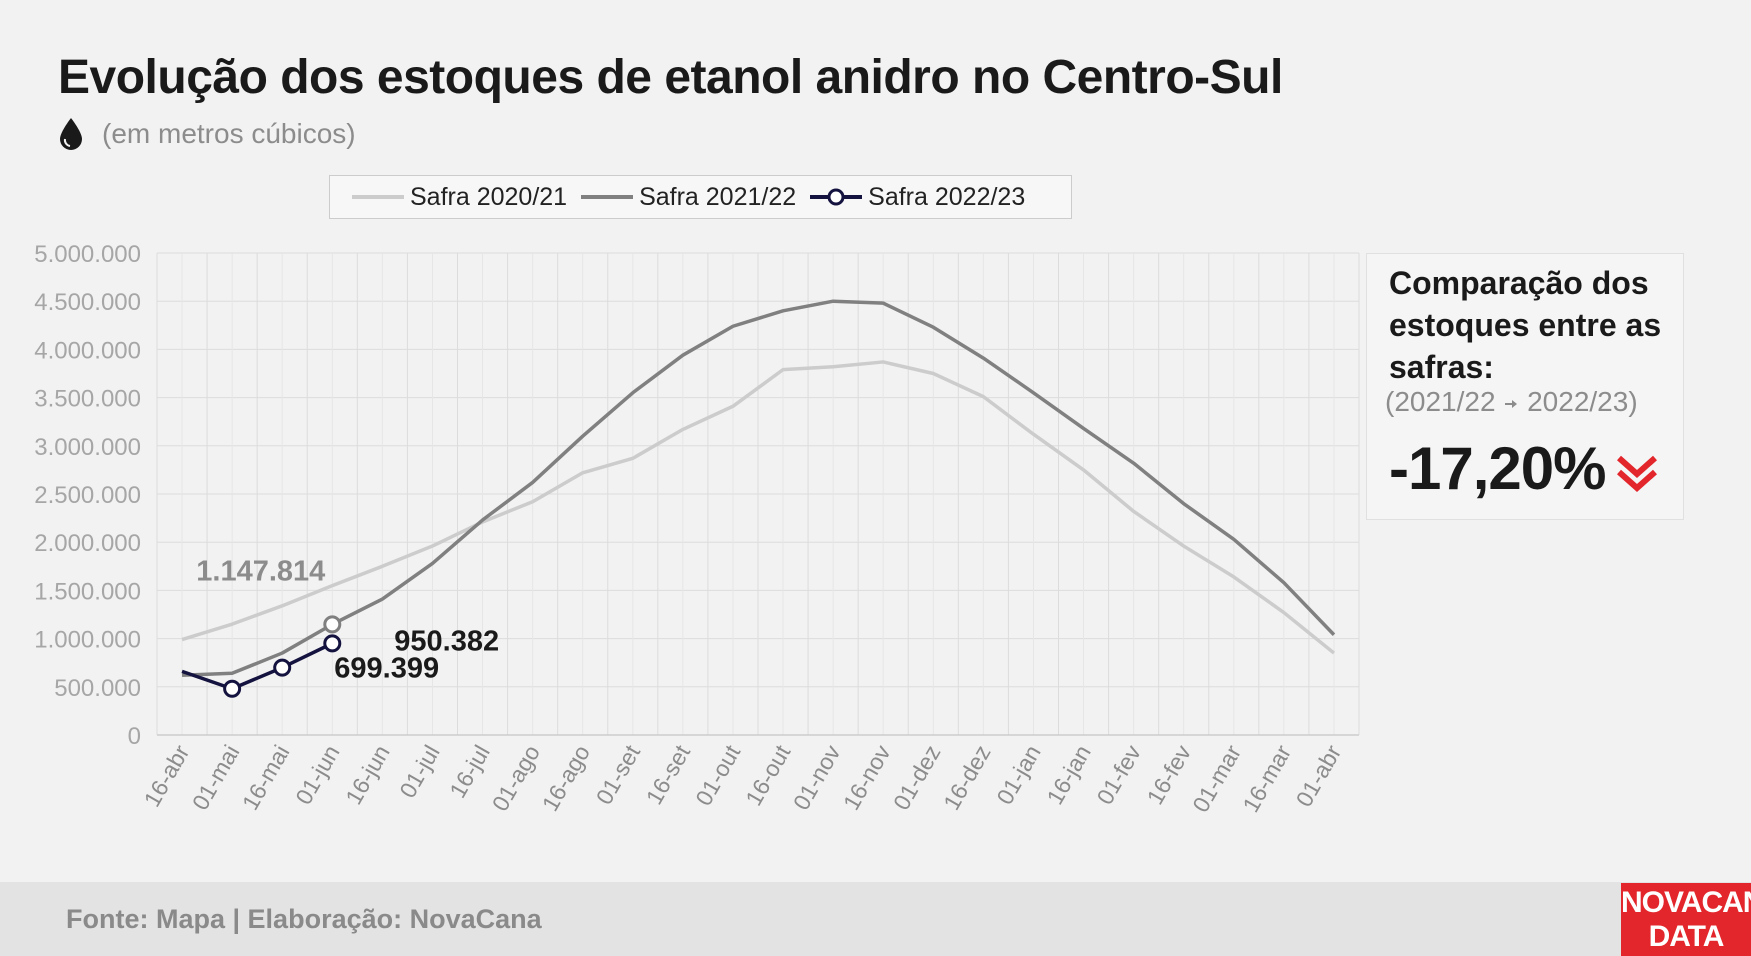 The image size is (1751, 956). I want to click on y-tick-label: 2.500.000, so click(87, 495).